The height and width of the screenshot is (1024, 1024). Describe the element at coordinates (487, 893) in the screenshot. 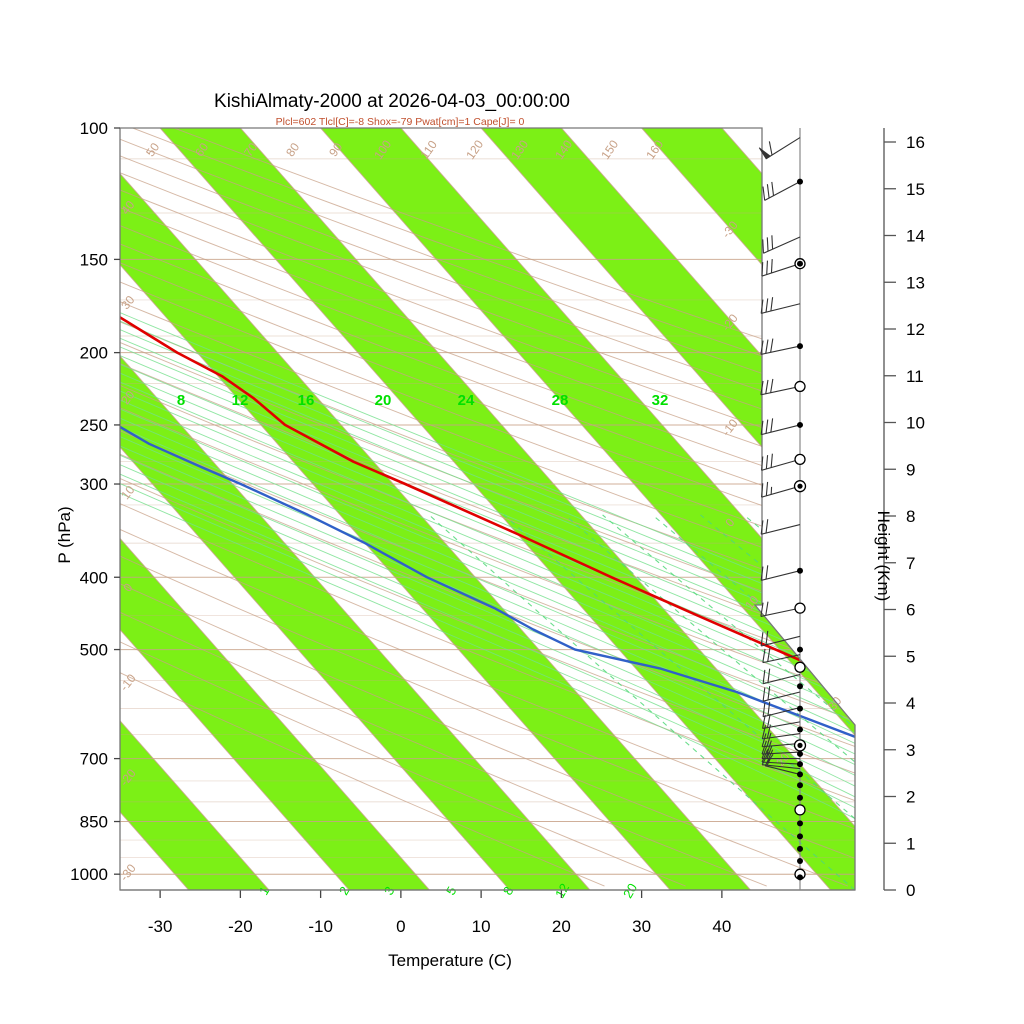

I see `temperature-axis-ticks` at that location.